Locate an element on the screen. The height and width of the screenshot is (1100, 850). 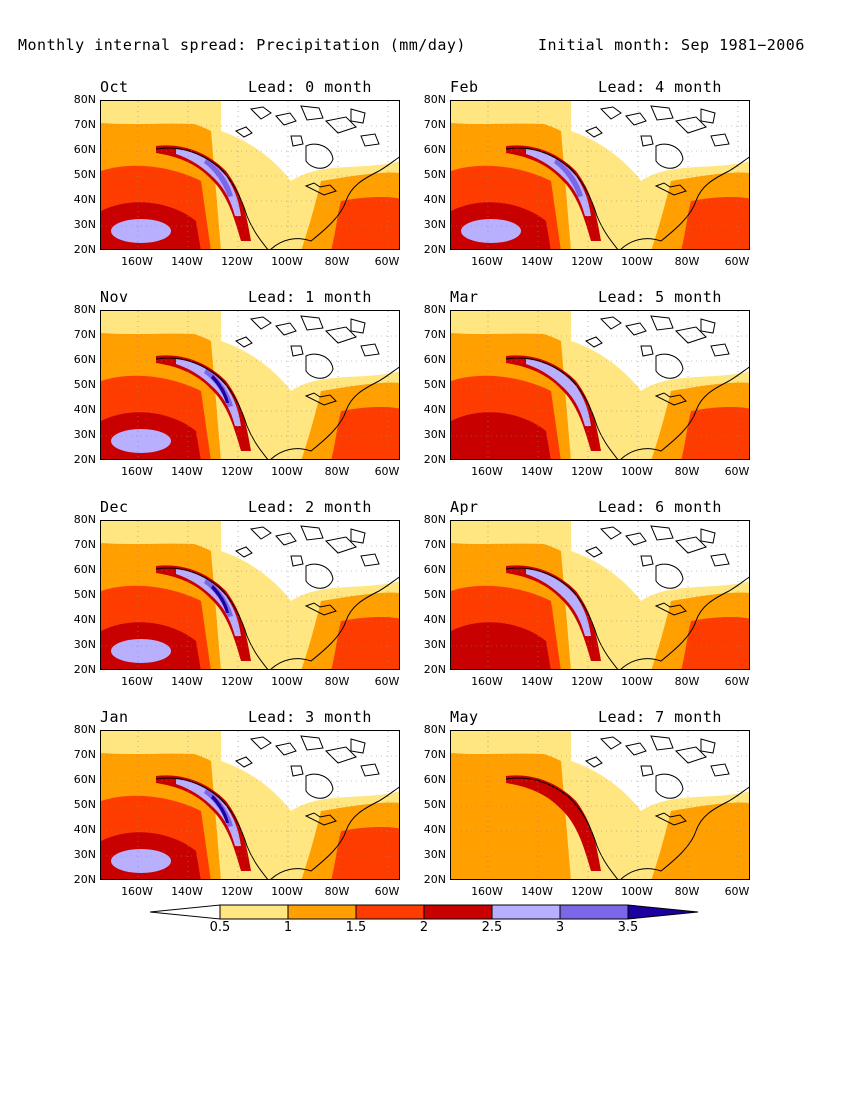
panel-lead-label: Lead: 1 month is located at coordinates (310, 297).